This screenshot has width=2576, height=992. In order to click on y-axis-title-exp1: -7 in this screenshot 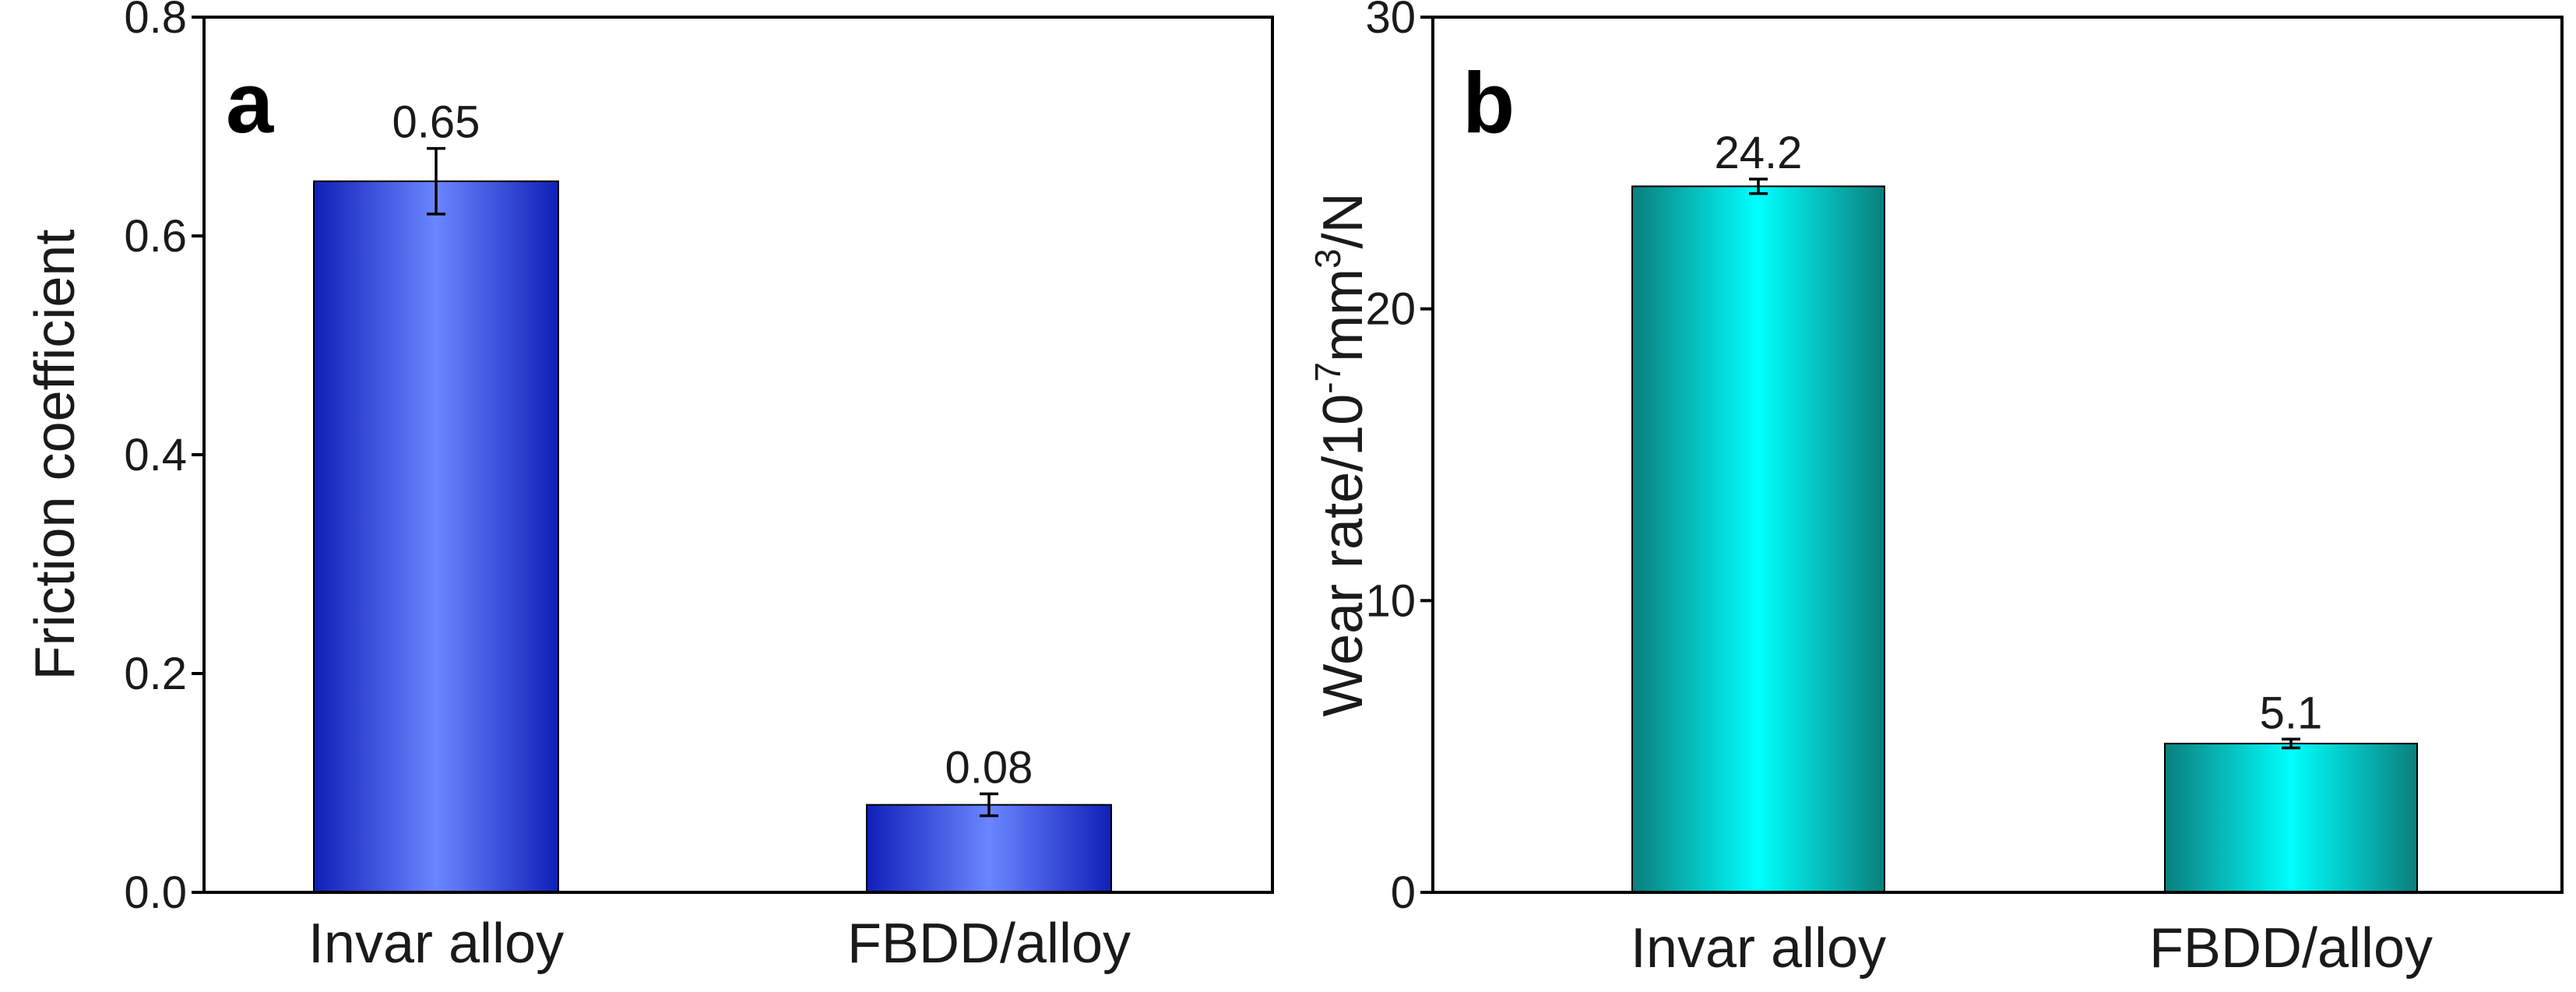, I will do `click(1327, 378)`.